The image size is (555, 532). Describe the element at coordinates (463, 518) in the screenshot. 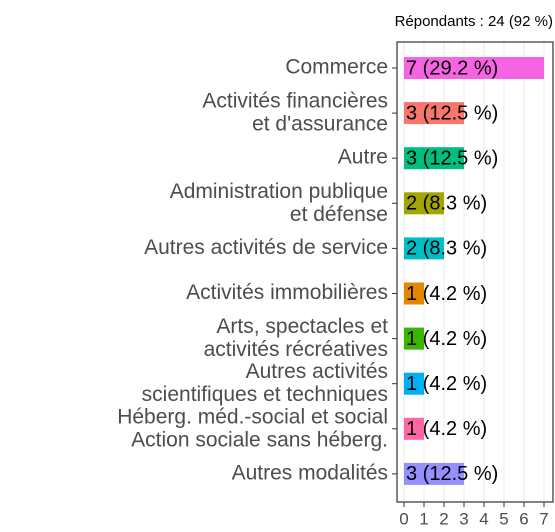

I see `x-tick-label: 3` at that location.